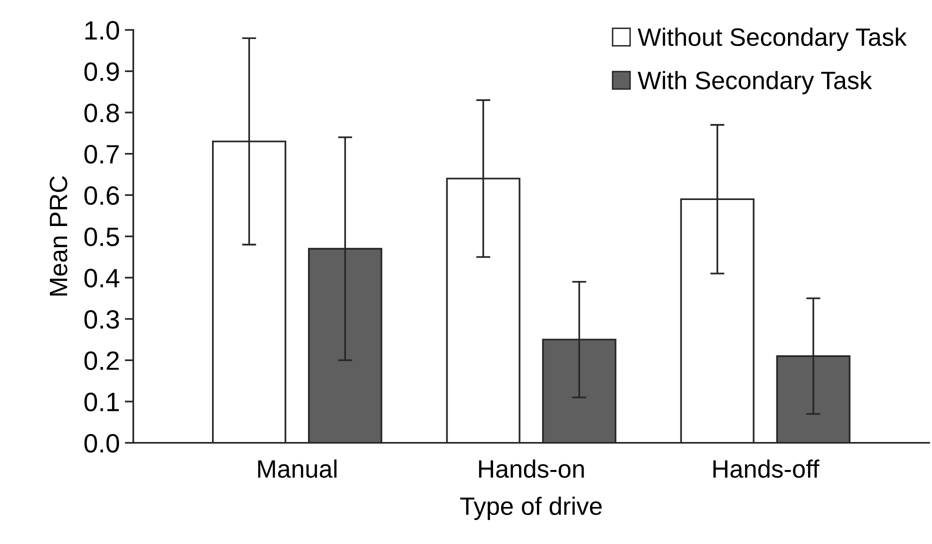 Image resolution: width=932 pixels, height=544 pixels. What do you see at coordinates (101, 195) in the screenshot?
I see `y-tick-label: 0.6` at bounding box center [101, 195].